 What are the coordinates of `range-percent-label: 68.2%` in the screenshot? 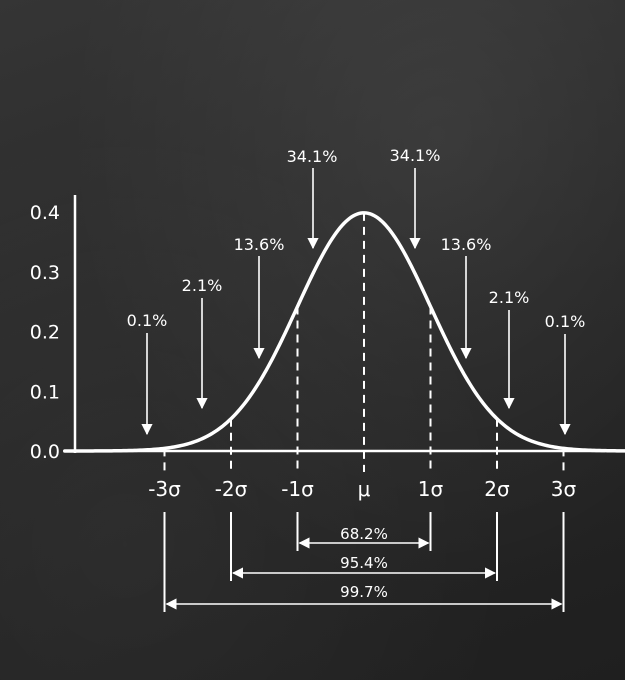 It's located at (364, 534).